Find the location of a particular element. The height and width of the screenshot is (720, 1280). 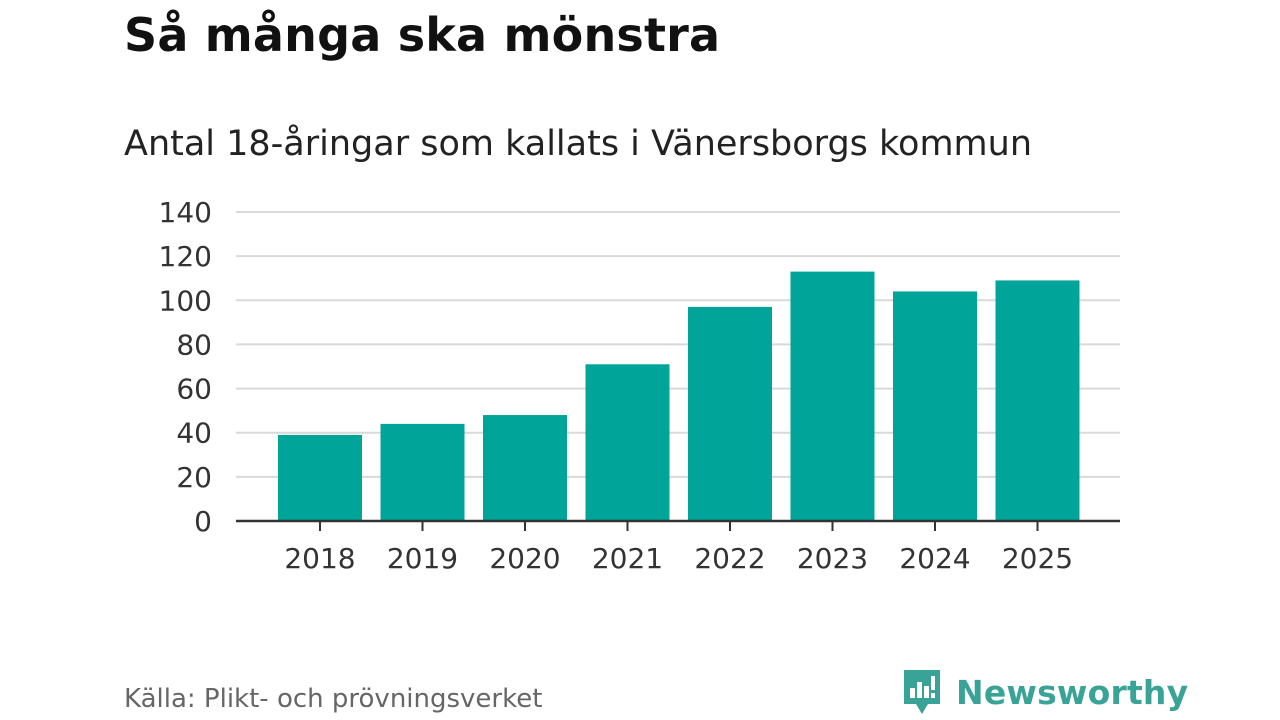

x-tick-label: 2020 is located at coordinates (524, 558).